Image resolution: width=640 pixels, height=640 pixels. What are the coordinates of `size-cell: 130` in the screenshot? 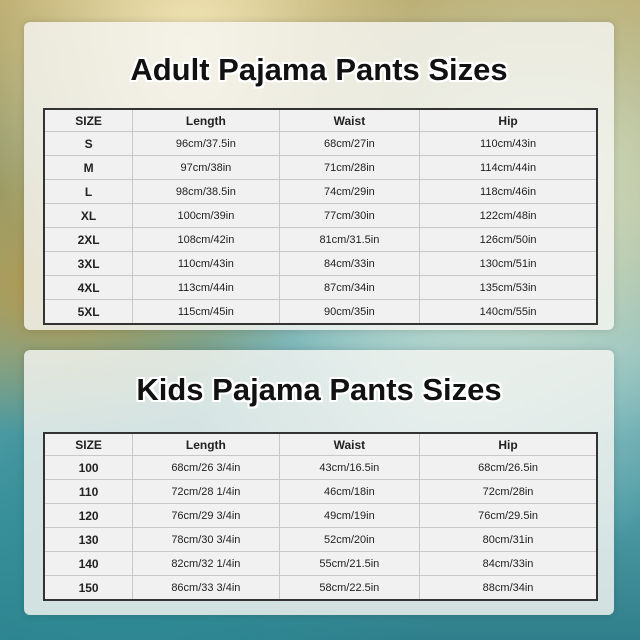 It's located at (88, 539).